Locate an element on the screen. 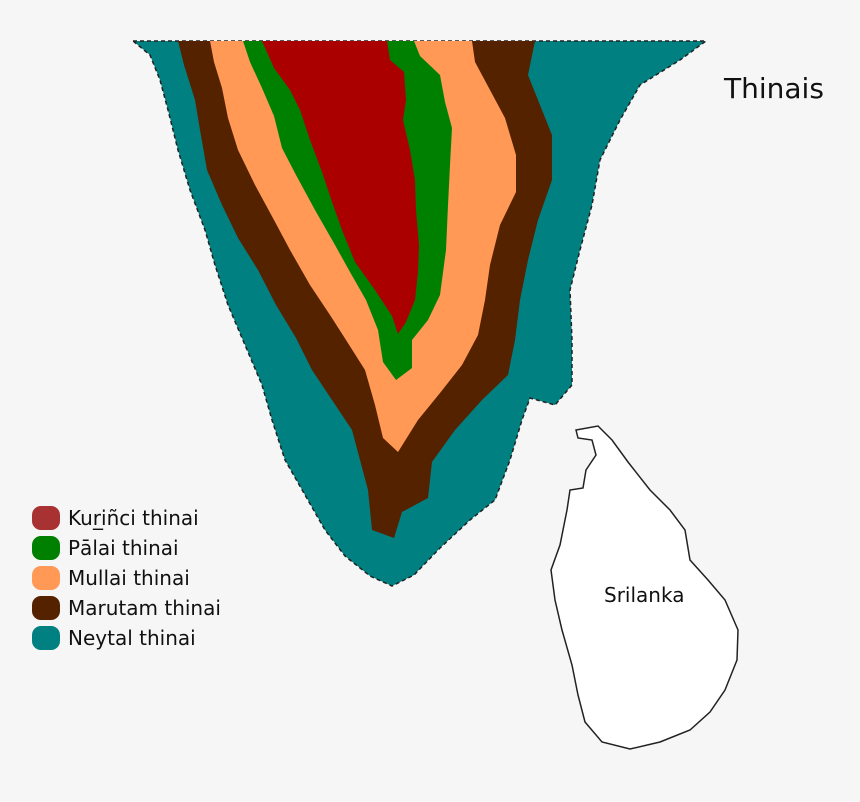 The image size is (860, 802). legend-item-marutam: Marutam thinai is located at coordinates (126, 608).